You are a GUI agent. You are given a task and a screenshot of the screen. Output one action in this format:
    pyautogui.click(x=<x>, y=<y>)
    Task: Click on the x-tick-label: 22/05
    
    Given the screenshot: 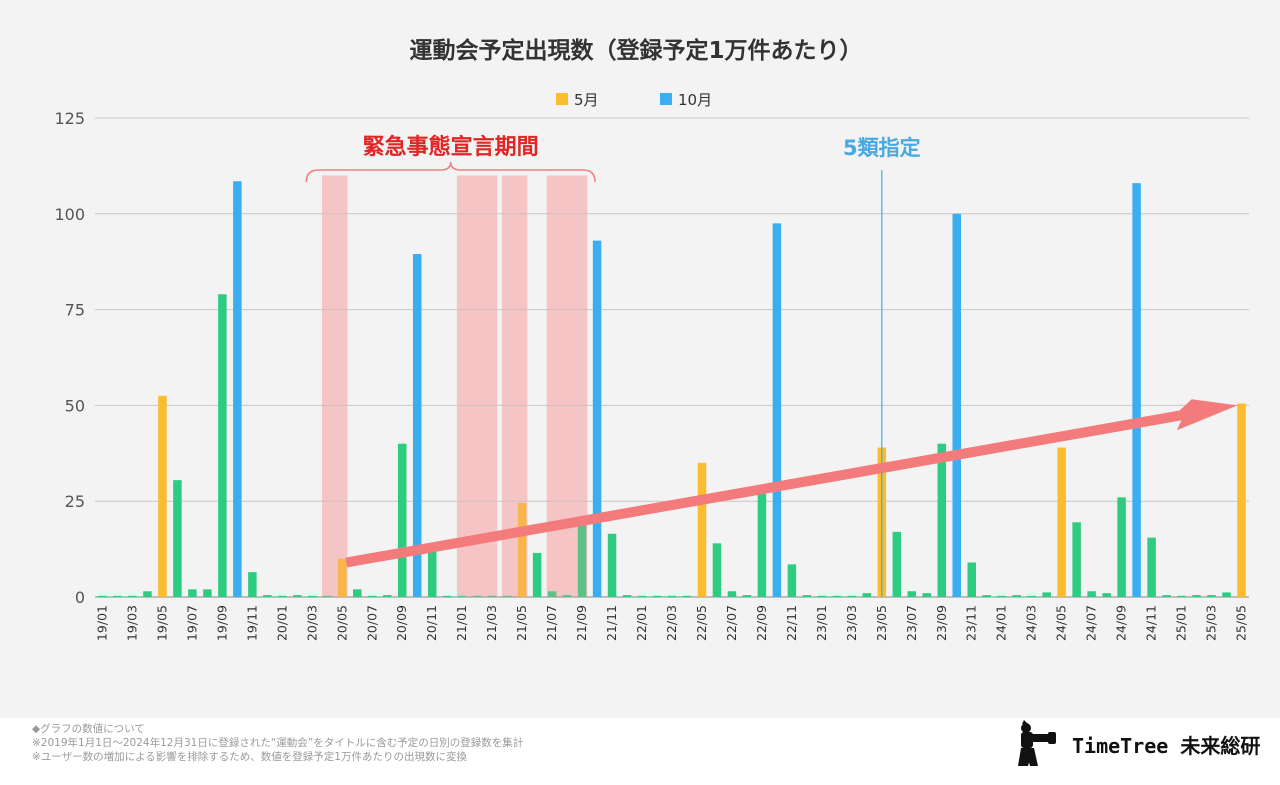 What is the action you would take?
    pyautogui.click(x=701, y=623)
    